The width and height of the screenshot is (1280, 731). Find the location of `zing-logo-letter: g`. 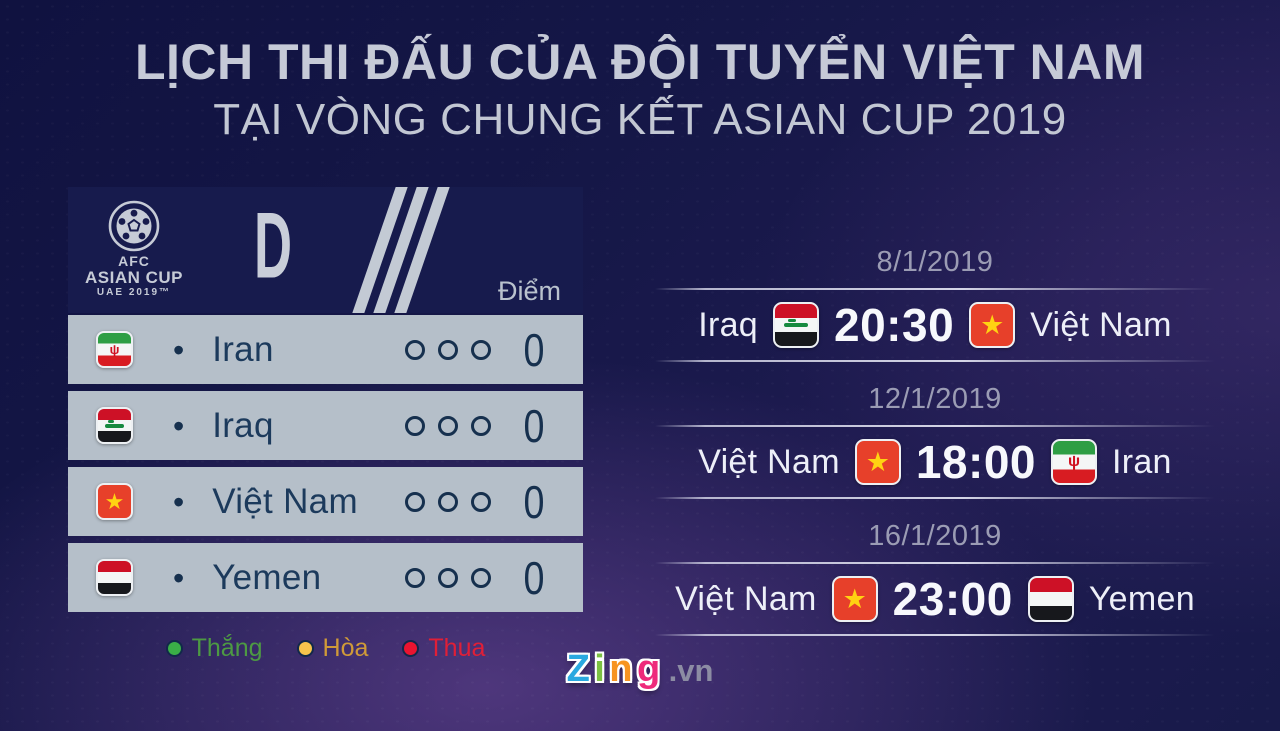

zing-logo-letter: g is located at coordinates (648, 669).